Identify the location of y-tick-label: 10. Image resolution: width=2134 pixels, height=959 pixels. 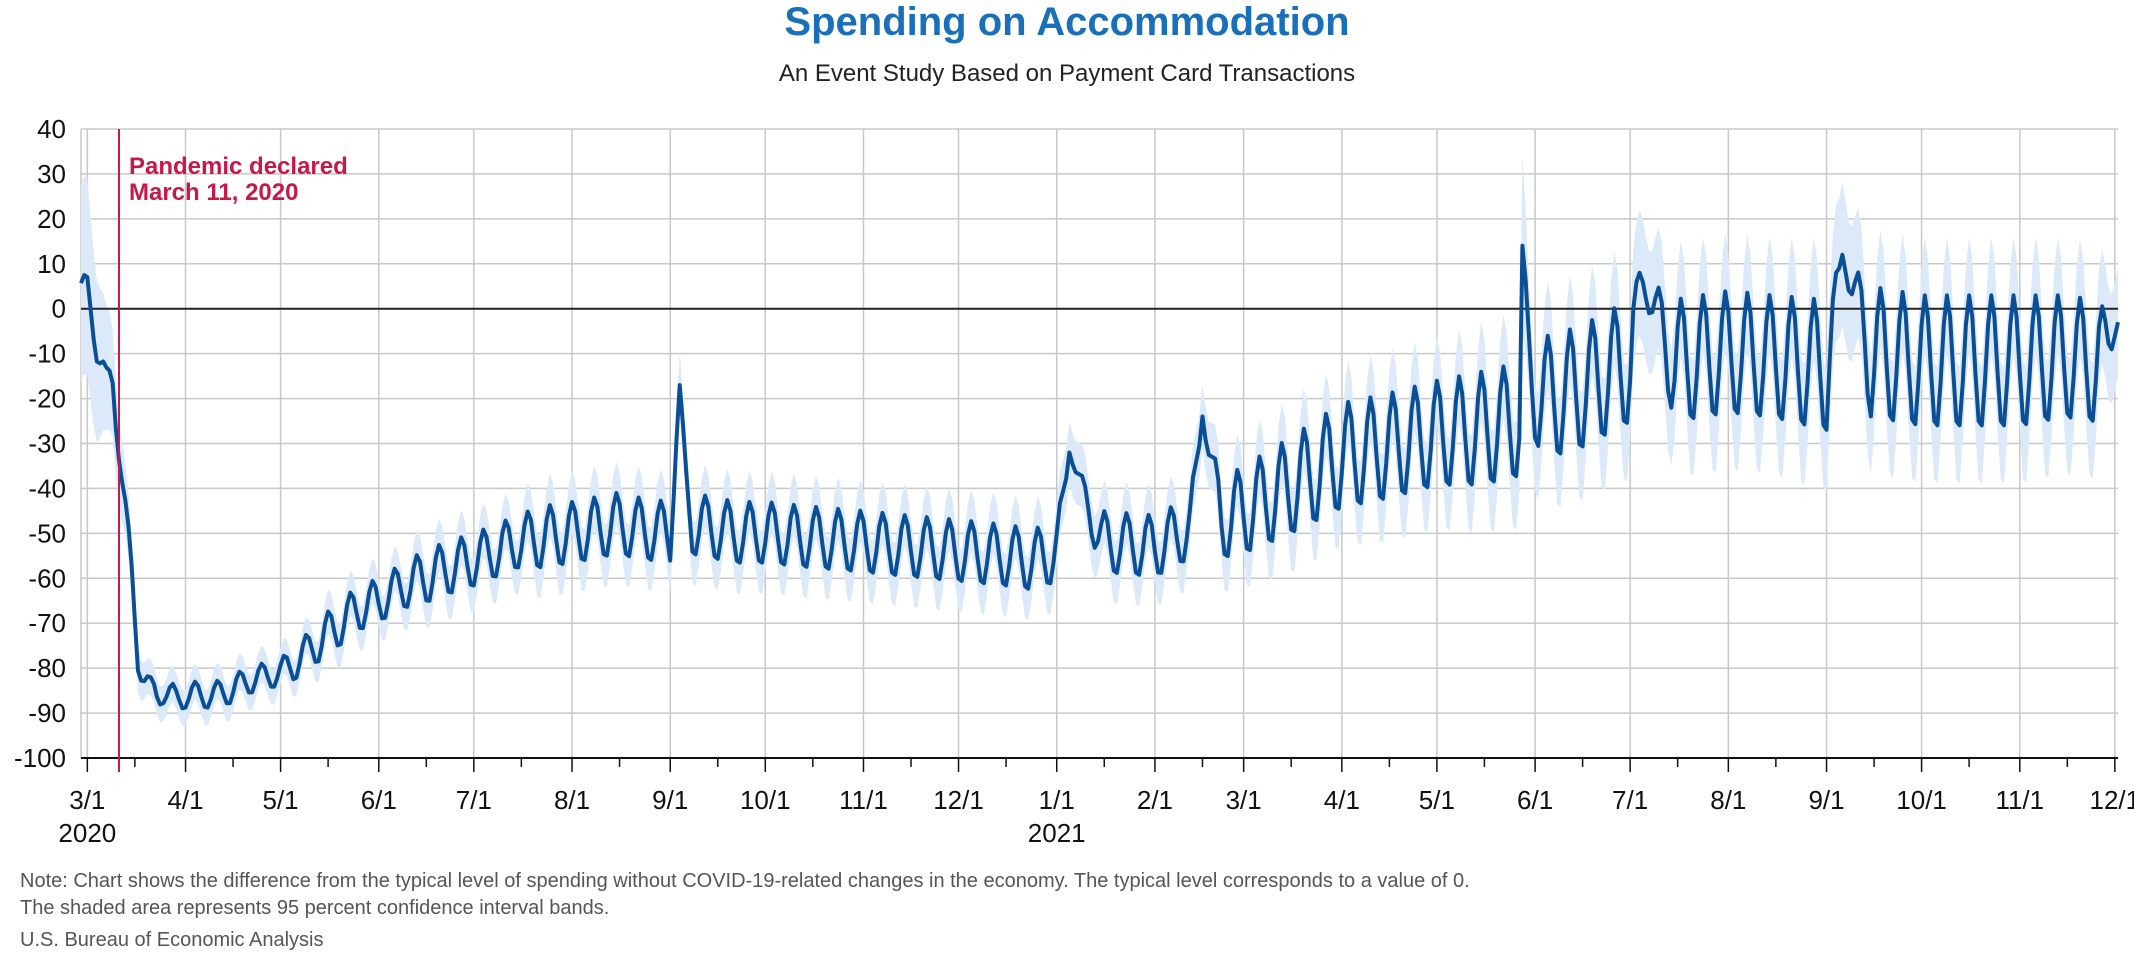
(51, 264).